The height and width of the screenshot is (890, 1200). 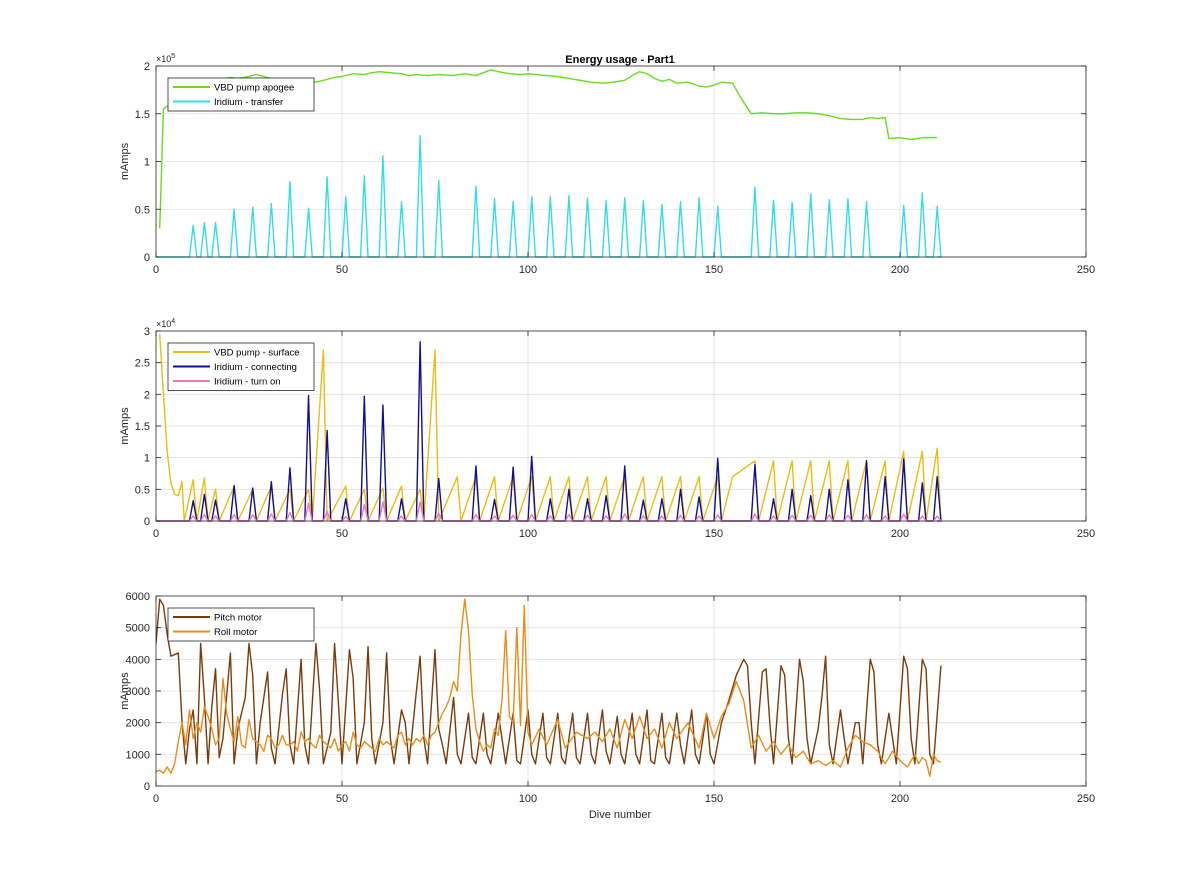 What do you see at coordinates (257, 353) in the screenshot?
I see `legend-entry: VBD pump - surface` at bounding box center [257, 353].